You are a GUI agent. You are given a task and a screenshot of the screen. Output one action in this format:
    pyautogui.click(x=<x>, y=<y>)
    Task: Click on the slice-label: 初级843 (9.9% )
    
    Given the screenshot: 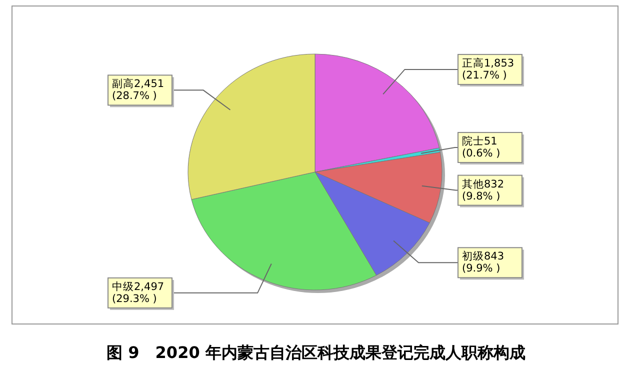 What is the action you would take?
    pyautogui.click(x=483, y=262)
    